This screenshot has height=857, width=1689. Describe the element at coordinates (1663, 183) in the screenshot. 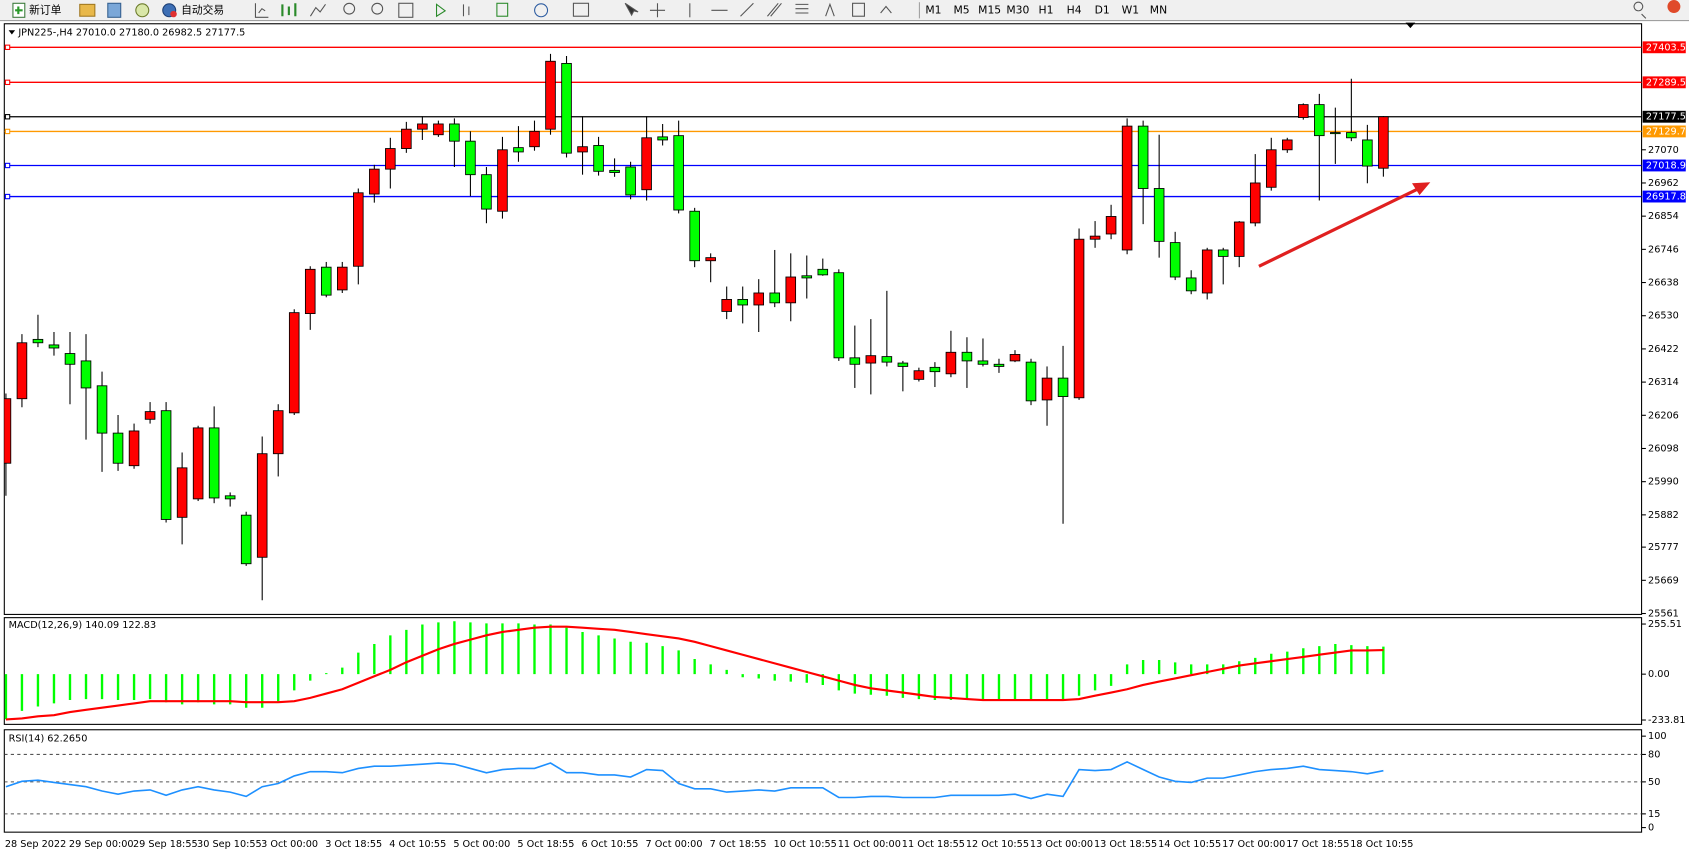

I see `y-tick-label: 26962` at that location.